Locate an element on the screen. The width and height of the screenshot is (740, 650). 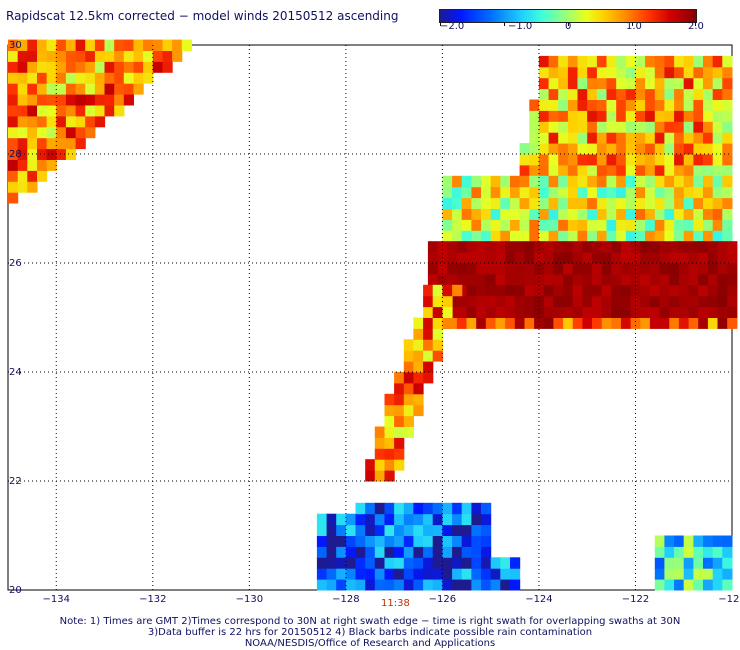
x-tick-label: −134 is located at coordinates (56, 599).